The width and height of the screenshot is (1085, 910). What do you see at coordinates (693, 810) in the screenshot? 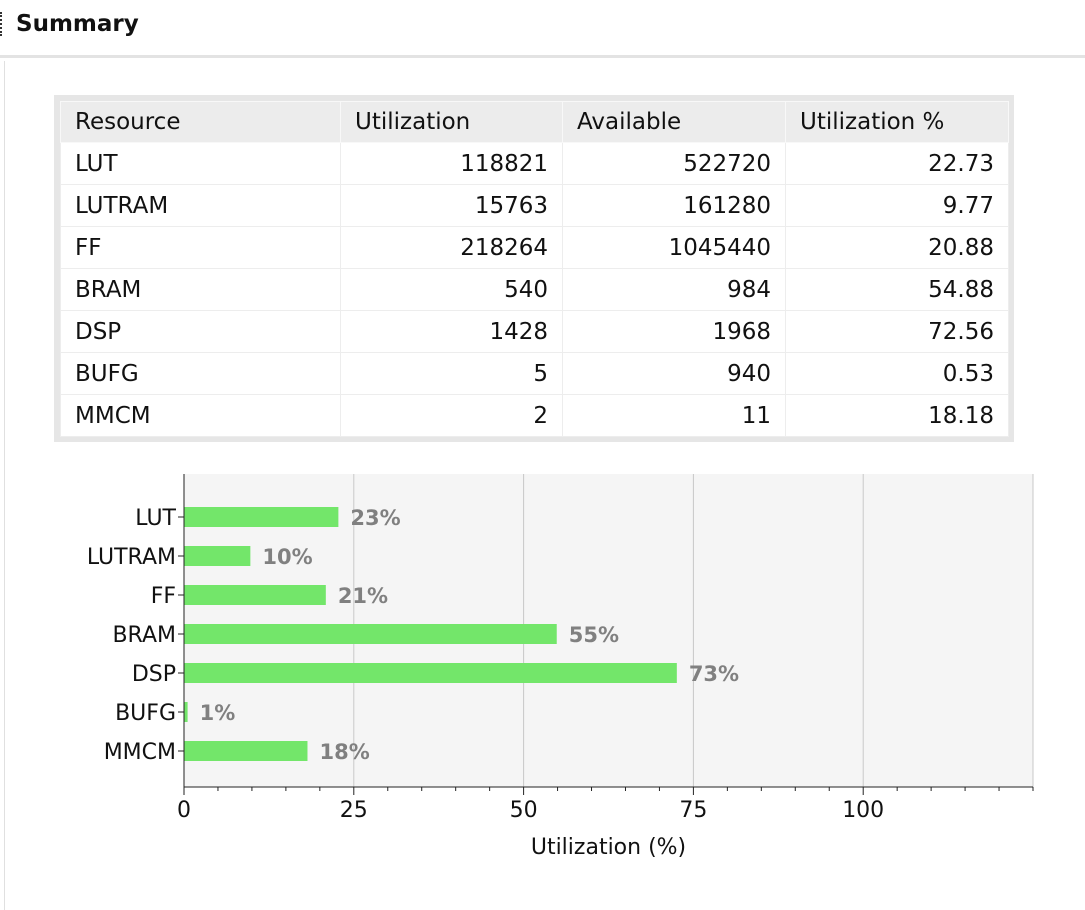
I see `x-tick-label: 75` at bounding box center [693, 810].